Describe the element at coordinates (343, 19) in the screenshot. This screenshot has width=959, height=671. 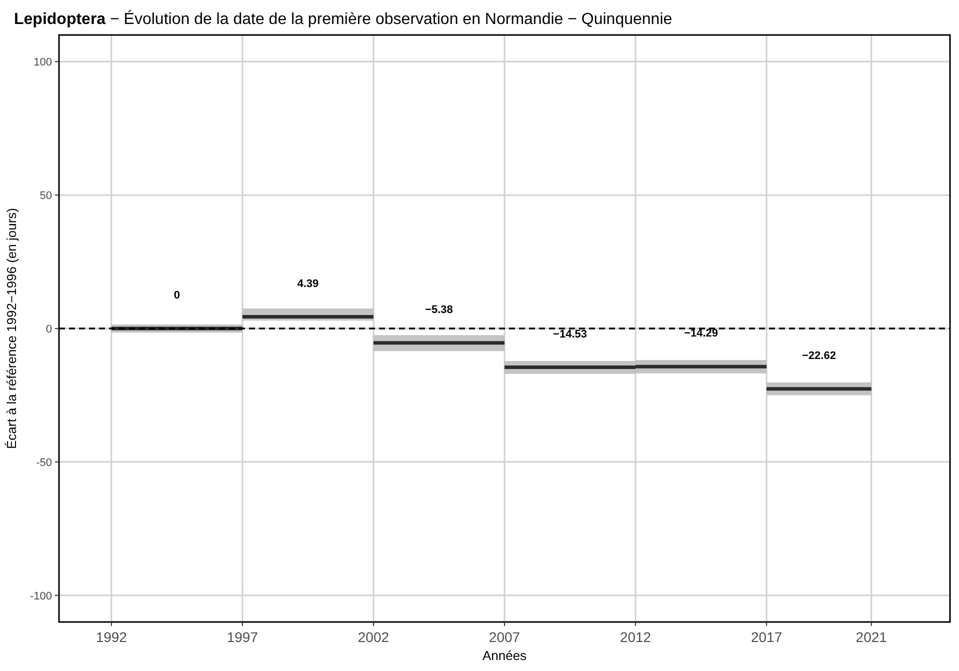
I see `chart-title: Lepidoptera − Évolution de la date de la première observation en Normandie − Quinquennie` at that location.